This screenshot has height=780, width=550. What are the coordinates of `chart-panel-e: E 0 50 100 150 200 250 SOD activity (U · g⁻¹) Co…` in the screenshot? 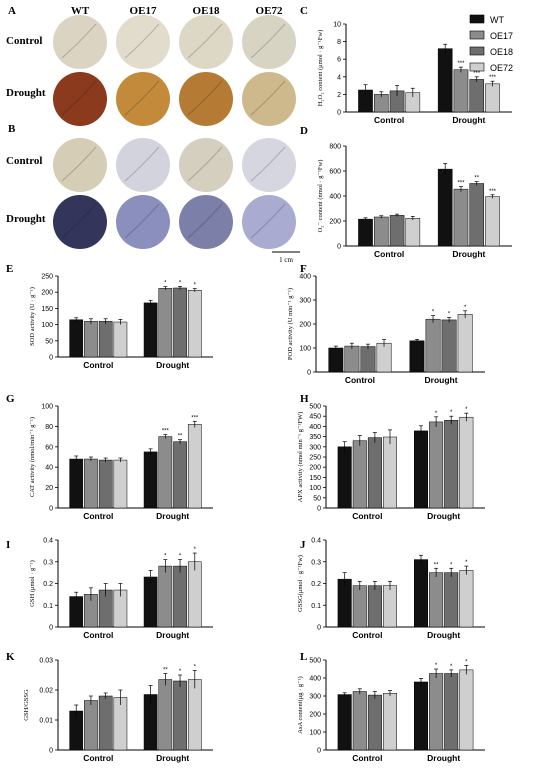 It's located at (109, 316).